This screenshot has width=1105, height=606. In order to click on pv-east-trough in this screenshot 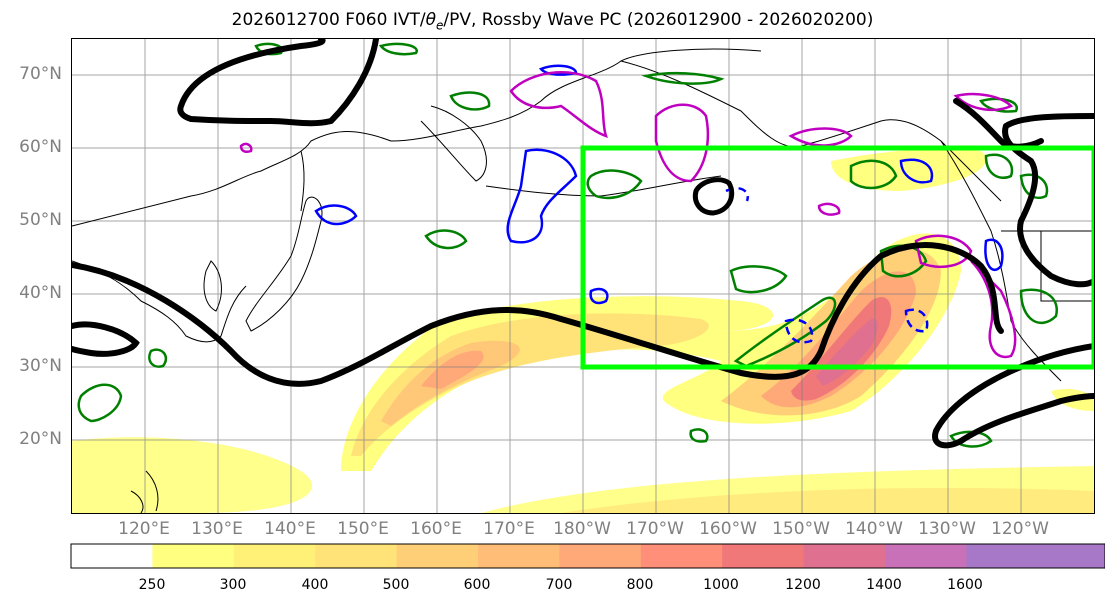, I will do `click(1013, 396)`.